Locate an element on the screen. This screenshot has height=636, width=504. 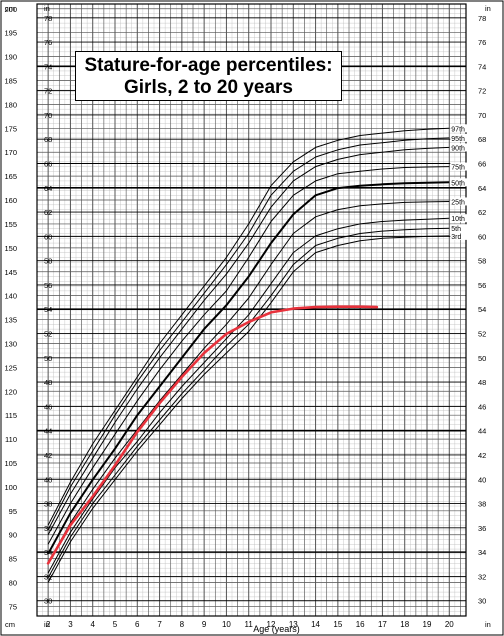
in-tick-label-right: 50 is located at coordinates (482, 358).